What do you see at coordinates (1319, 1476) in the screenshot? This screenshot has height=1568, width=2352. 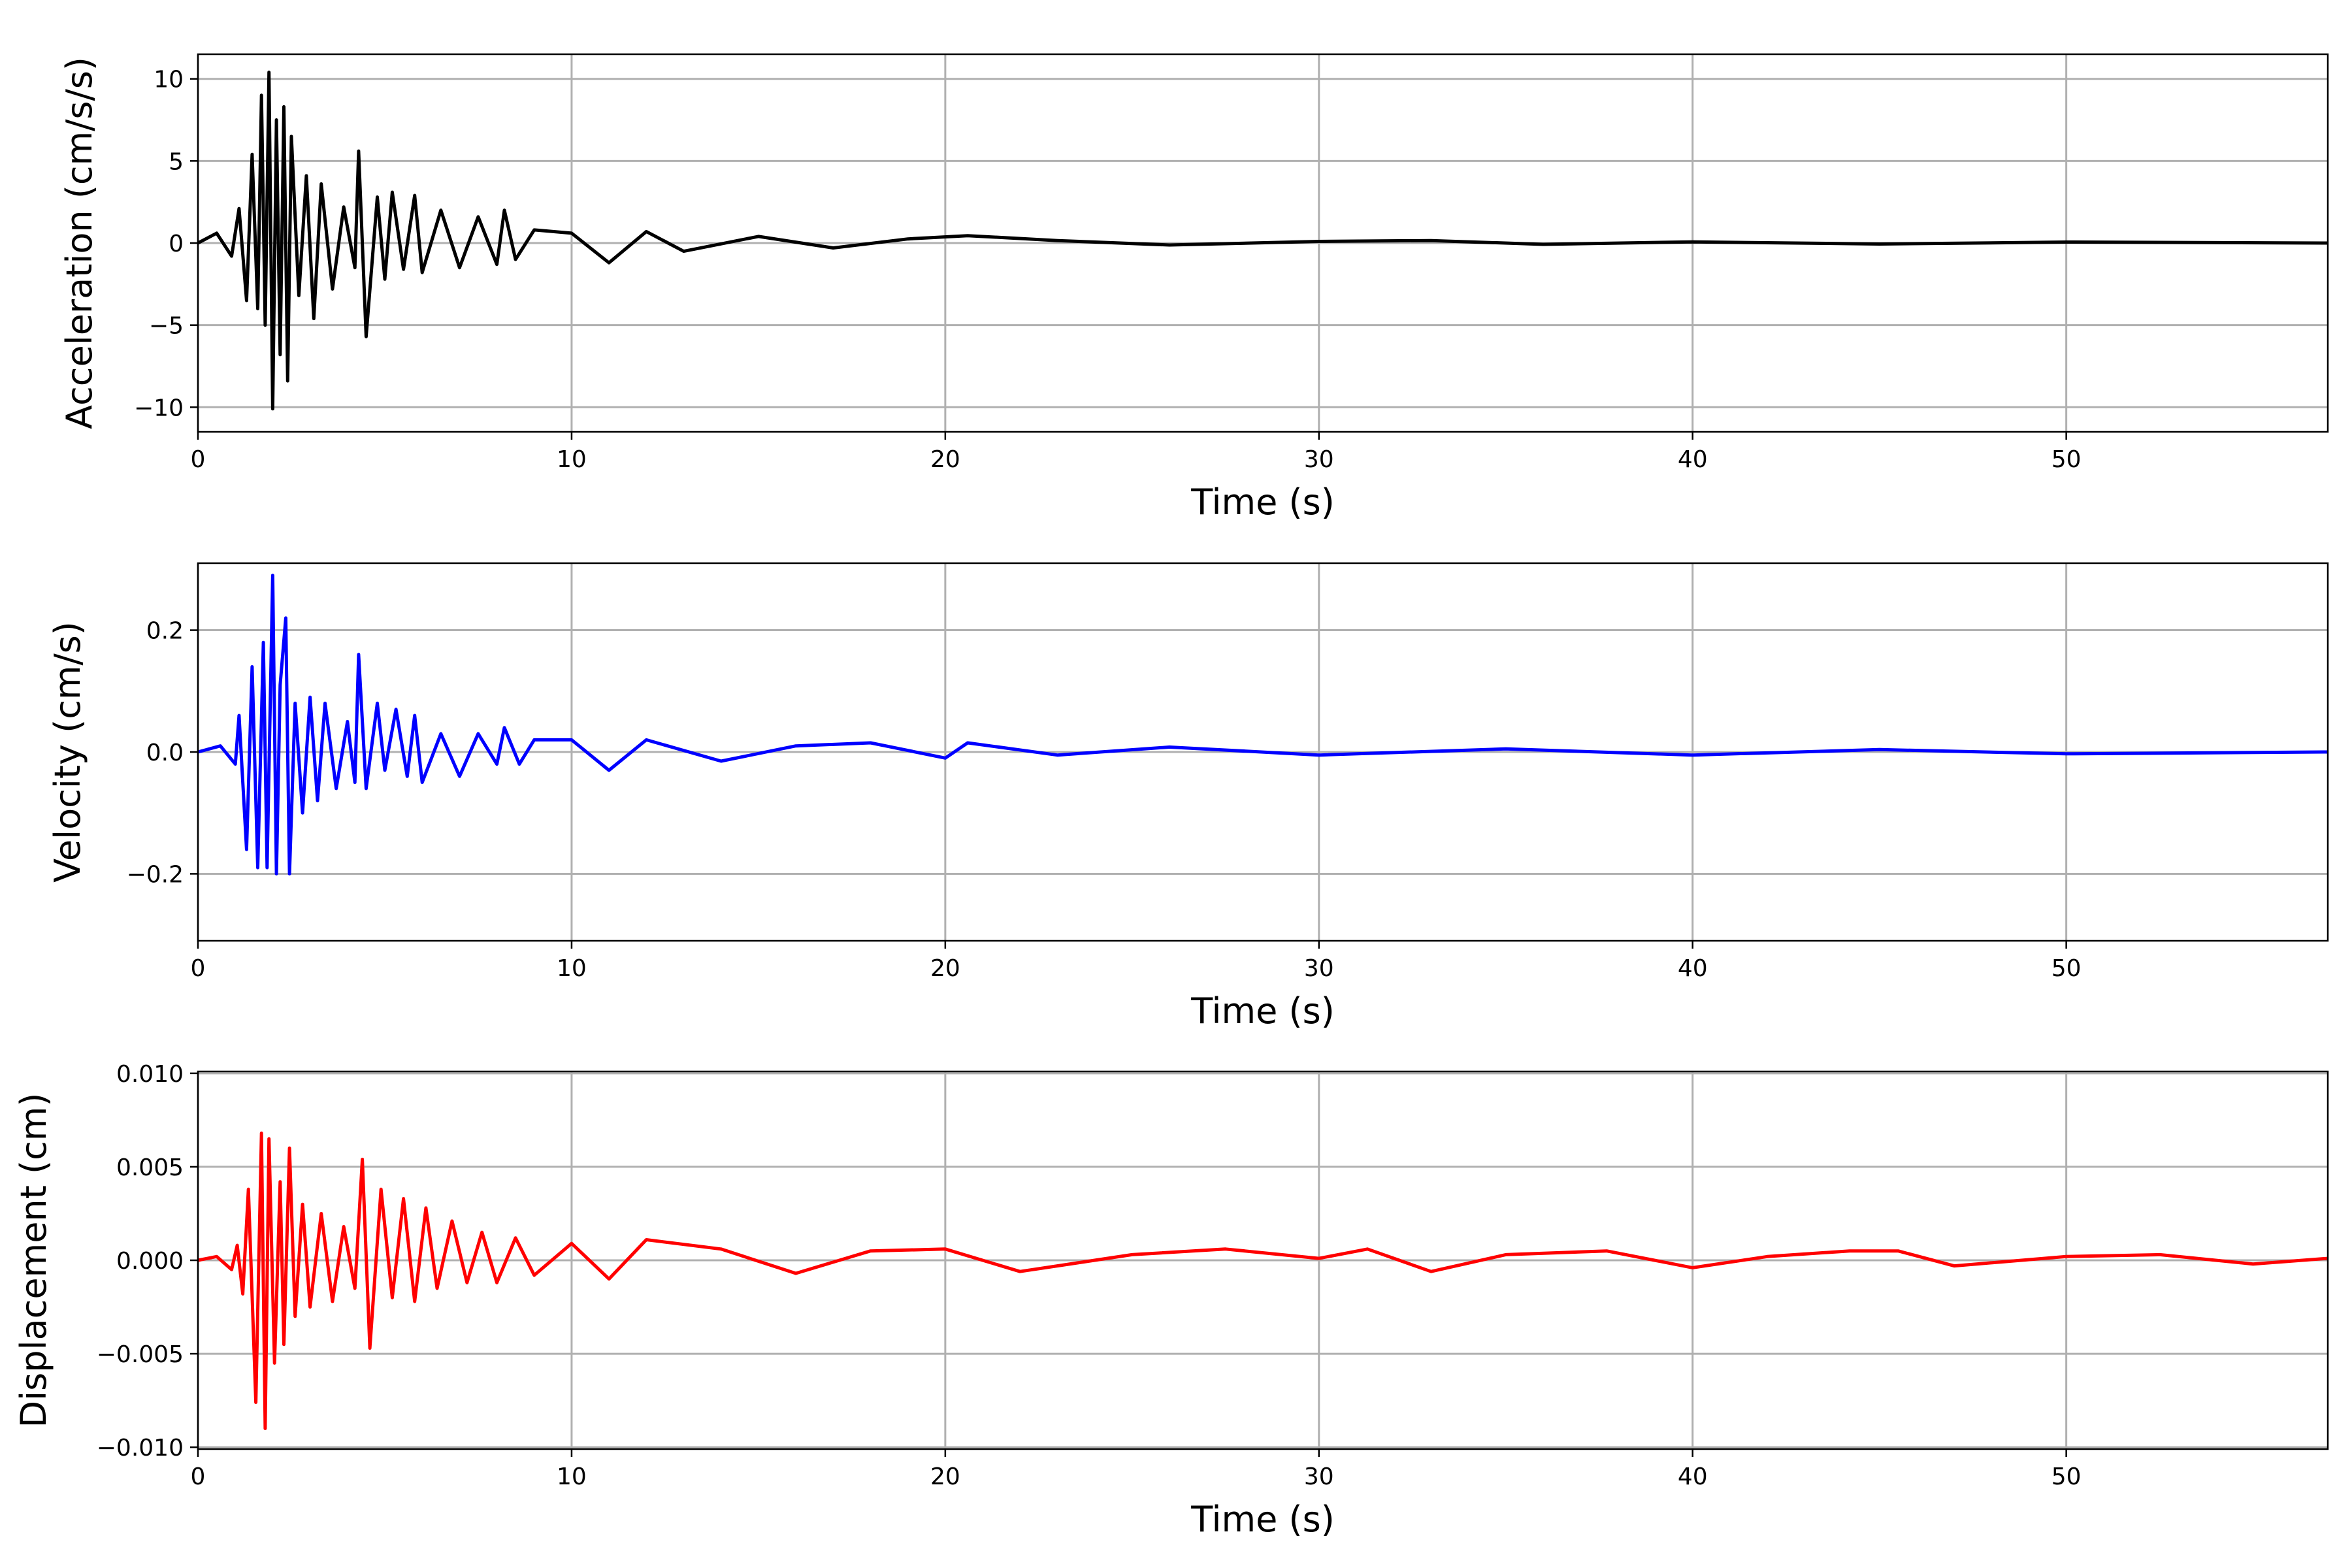 I see `displacement-x-tick-label: 30` at bounding box center [1319, 1476].